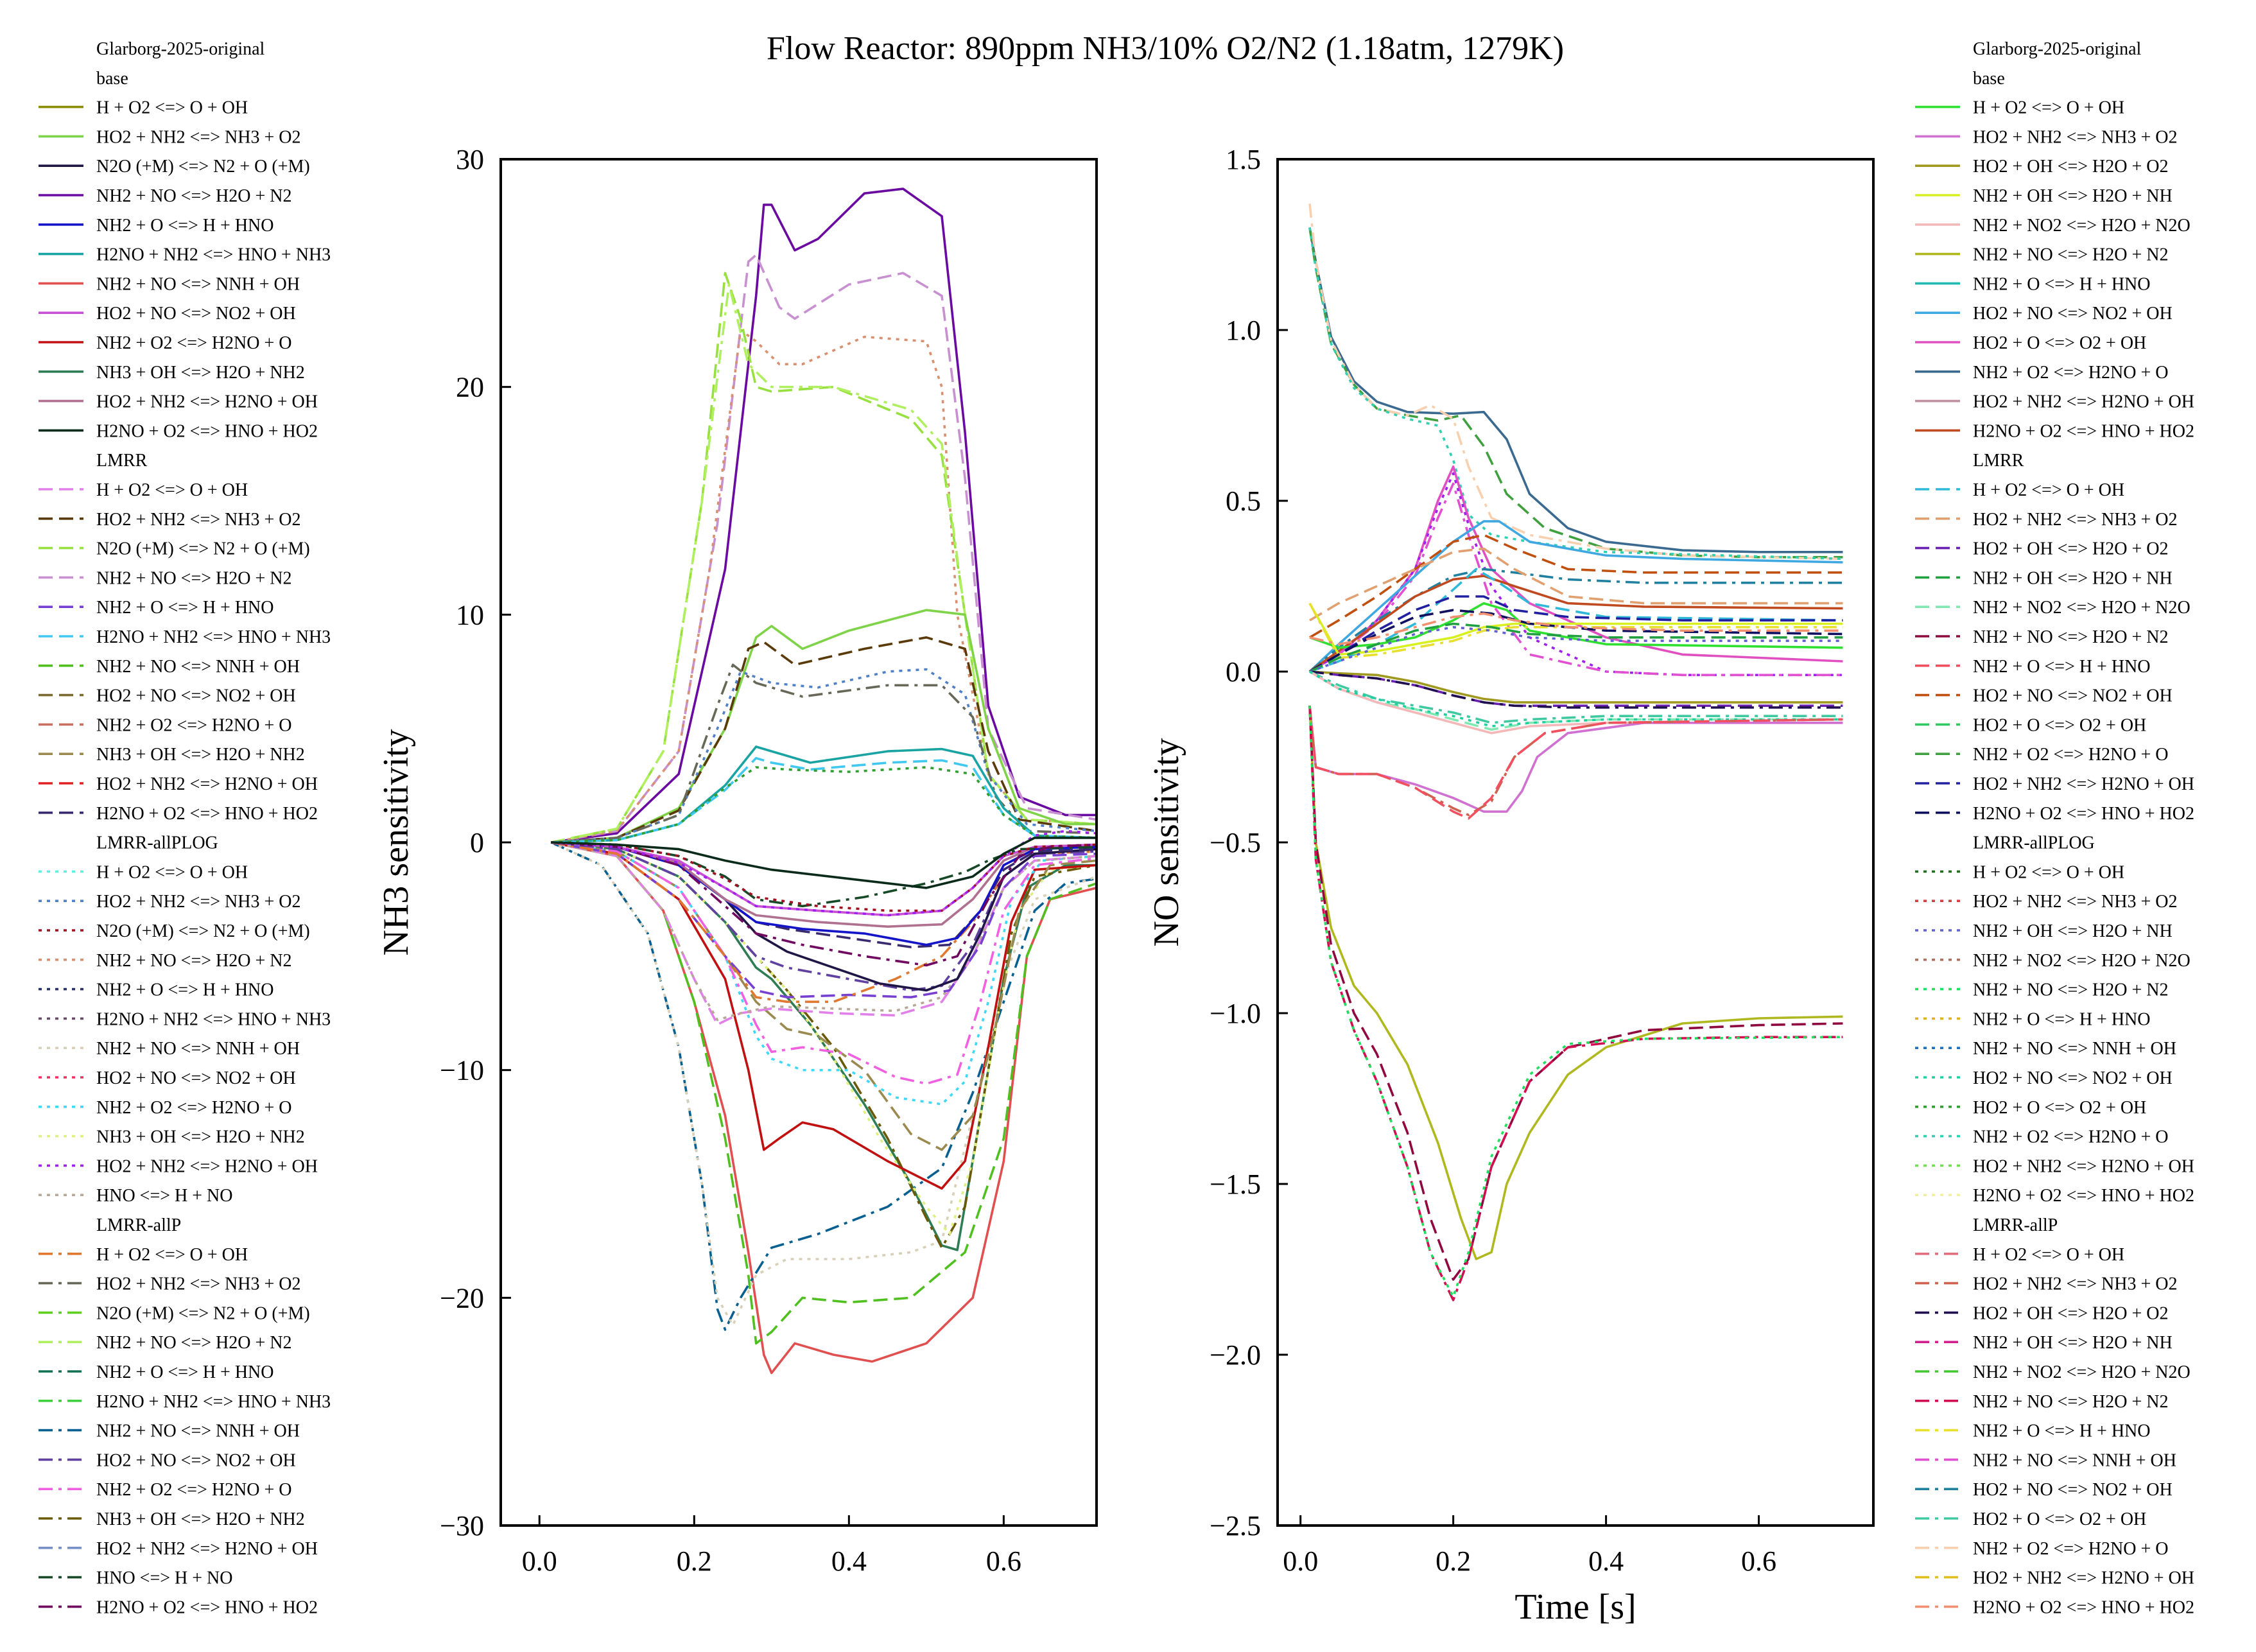  Describe the element at coordinates (1999, 461) in the screenshot. I see `legend-group-header: LMRR` at that location.